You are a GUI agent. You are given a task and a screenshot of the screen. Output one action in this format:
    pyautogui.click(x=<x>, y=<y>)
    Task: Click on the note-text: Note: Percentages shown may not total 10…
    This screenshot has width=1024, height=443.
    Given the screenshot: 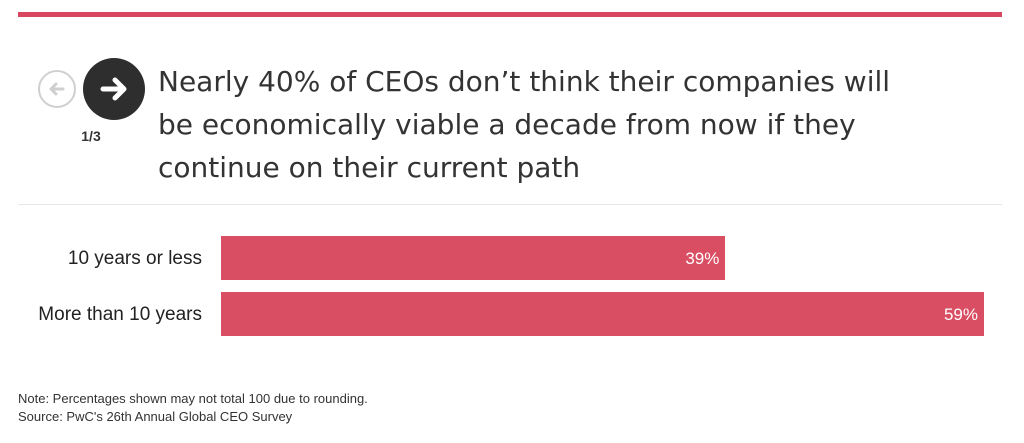 What is the action you would take?
    pyautogui.click(x=193, y=398)
    